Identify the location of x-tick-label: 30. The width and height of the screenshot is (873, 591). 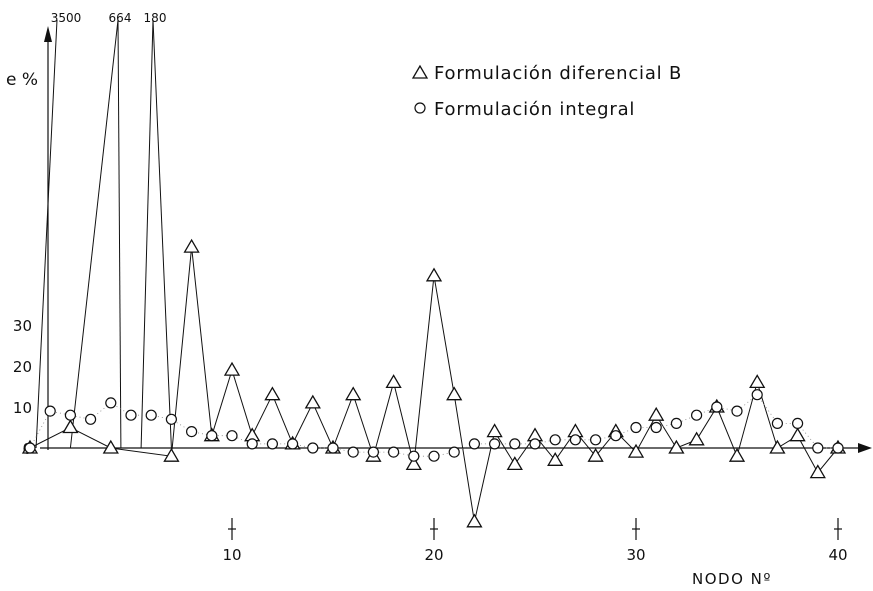
(635, 555).